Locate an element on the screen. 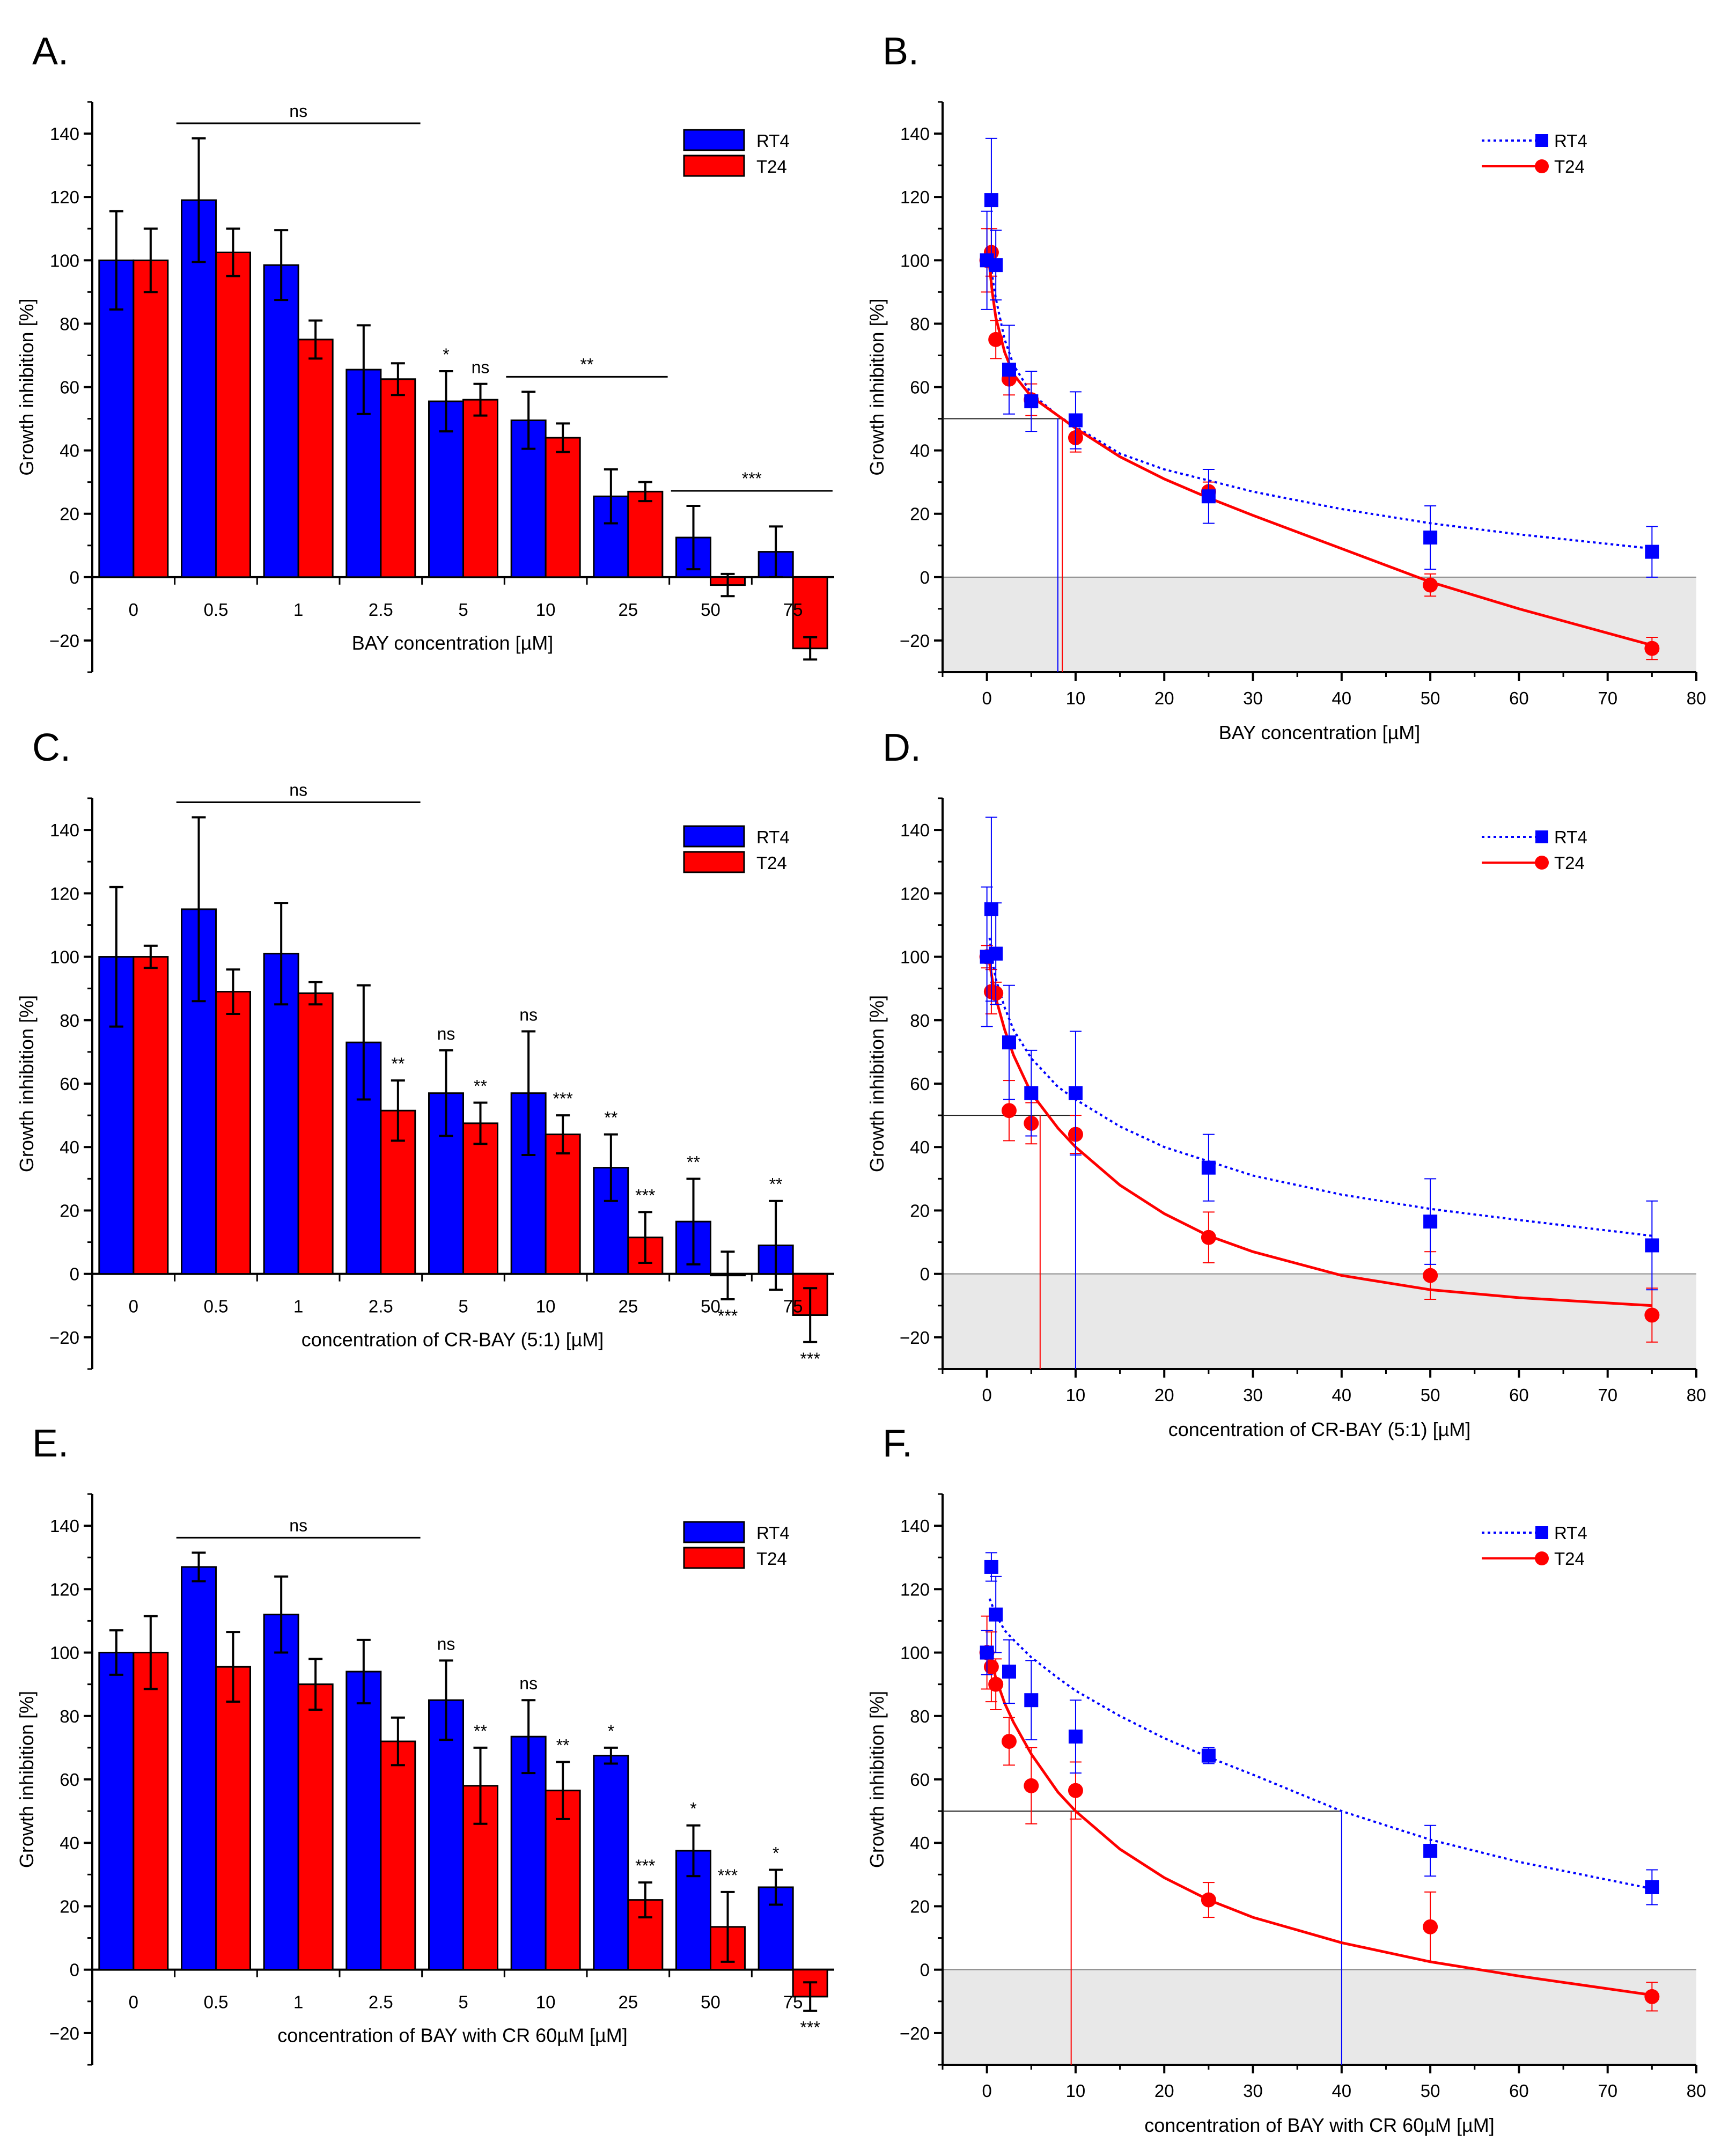  fit-curve-rt4 is located at coordinates (1320, 1087).